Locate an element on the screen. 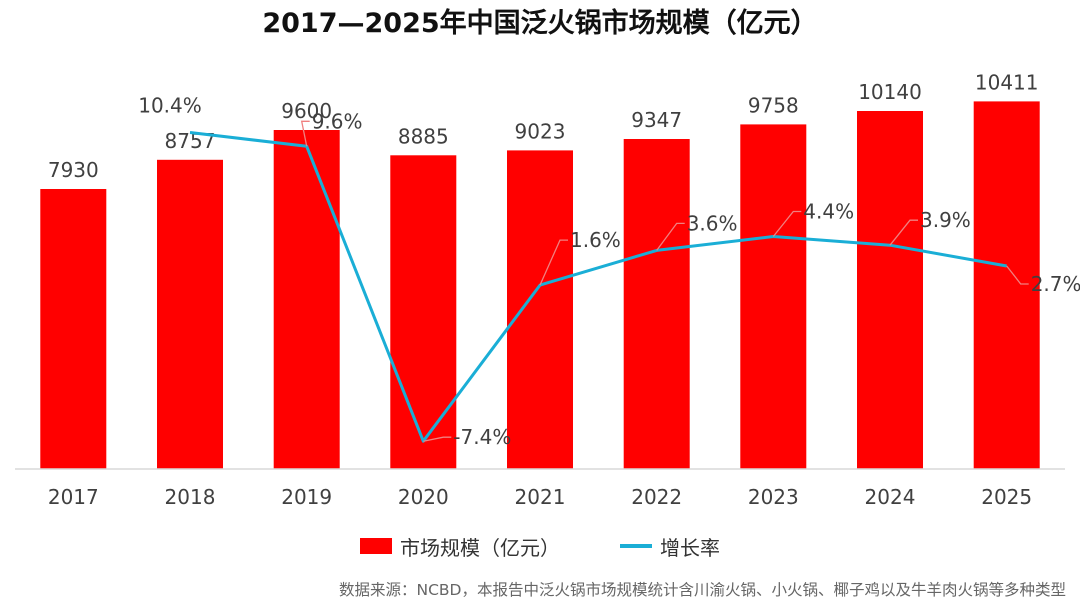  legend: 市场规模（亿元） 增长率 is located at coordinates (540, 546).